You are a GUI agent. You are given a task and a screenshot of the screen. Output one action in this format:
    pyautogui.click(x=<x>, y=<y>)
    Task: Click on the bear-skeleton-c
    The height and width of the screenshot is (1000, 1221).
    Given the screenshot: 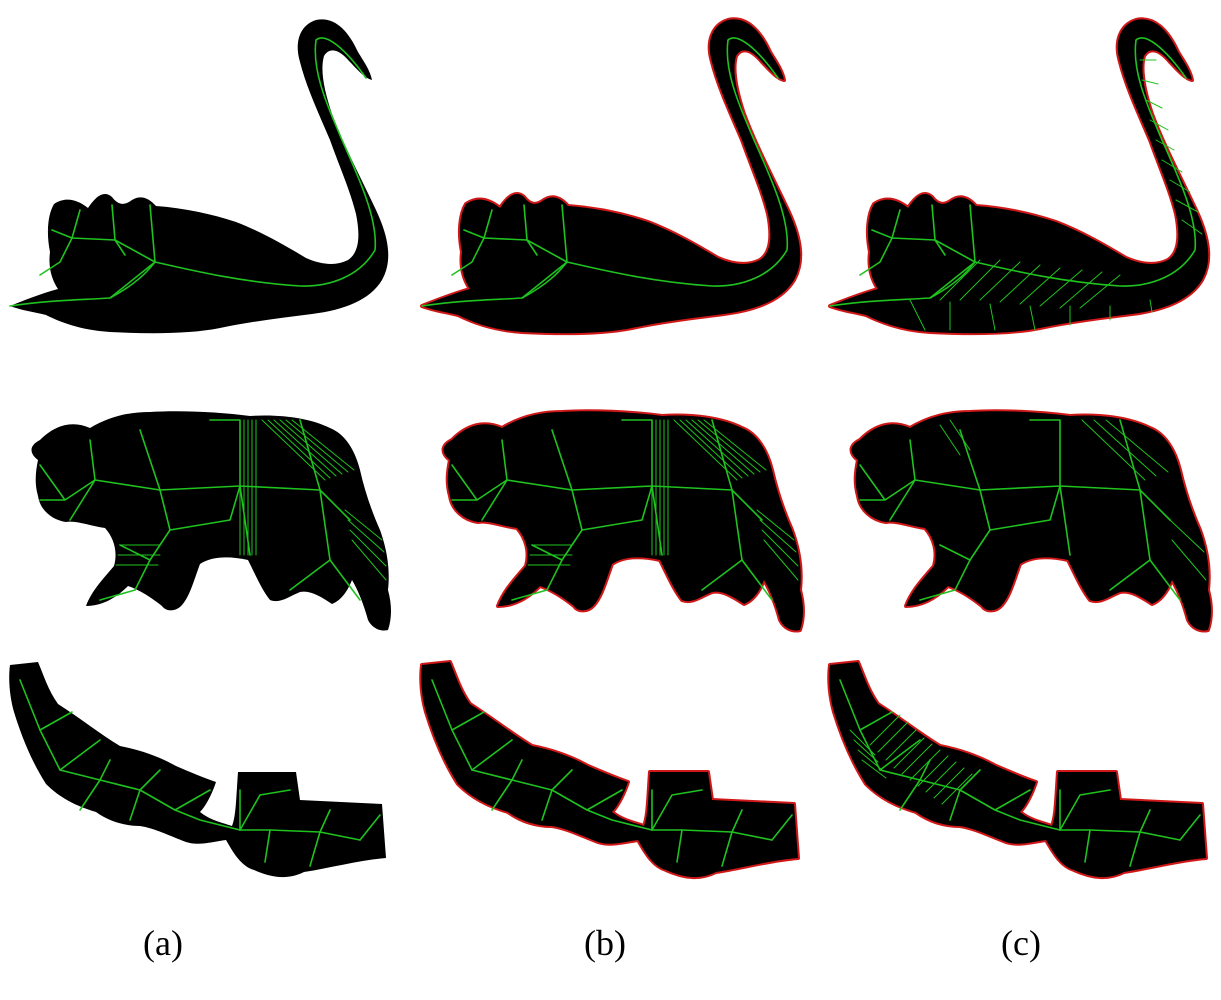 What is the action you would take?
    pyautogui.click(x=1033, y=510)
    